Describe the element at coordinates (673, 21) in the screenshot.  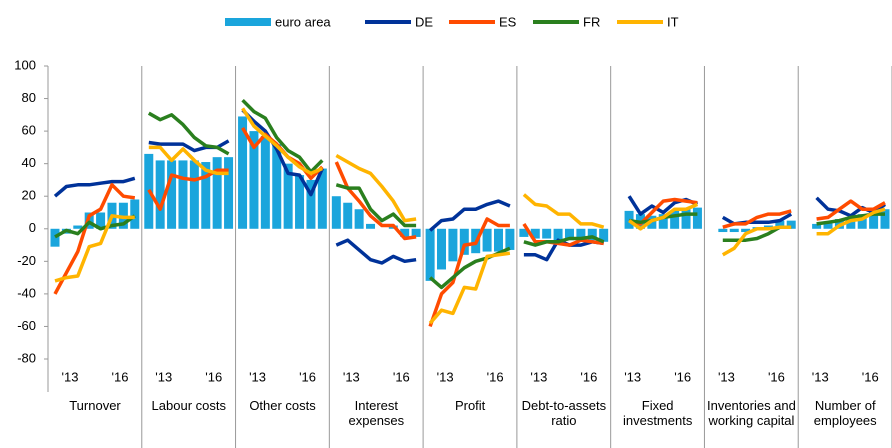
I see `legend-label: IT` at that location.